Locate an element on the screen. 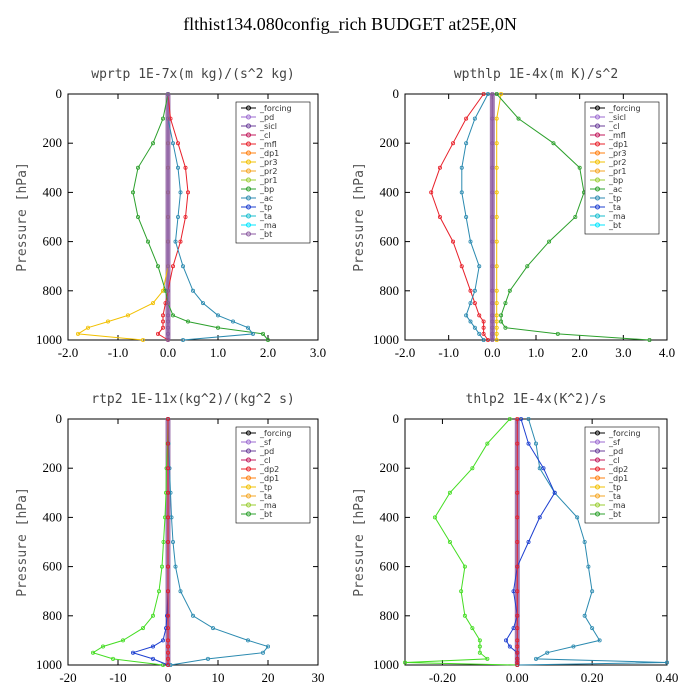 The width and height of the screenshot is (700, 700). y-tick-label: 600 is located at coordinates (53, 241).